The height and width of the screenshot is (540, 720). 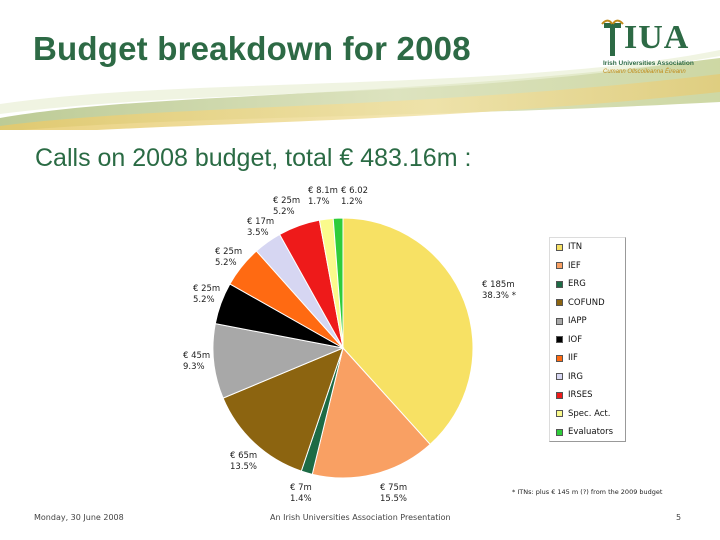 What do you see at coordinates (559, 395) in the screenshot?
I see `legend-swatch-irses` at bounding box center [559, 395].